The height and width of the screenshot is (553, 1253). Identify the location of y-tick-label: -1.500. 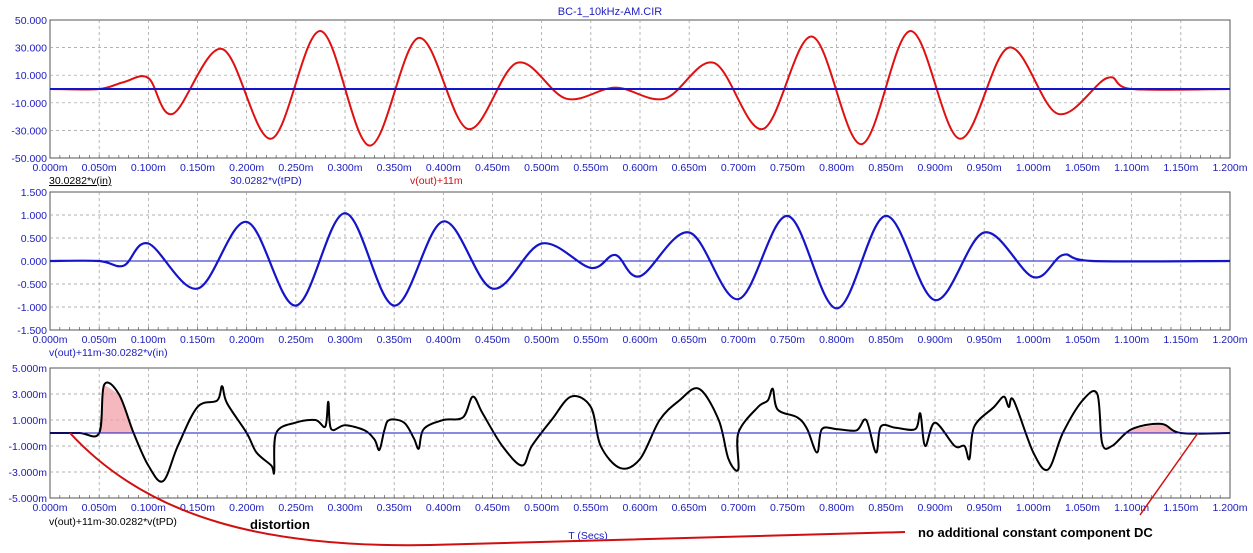
(32, 331).